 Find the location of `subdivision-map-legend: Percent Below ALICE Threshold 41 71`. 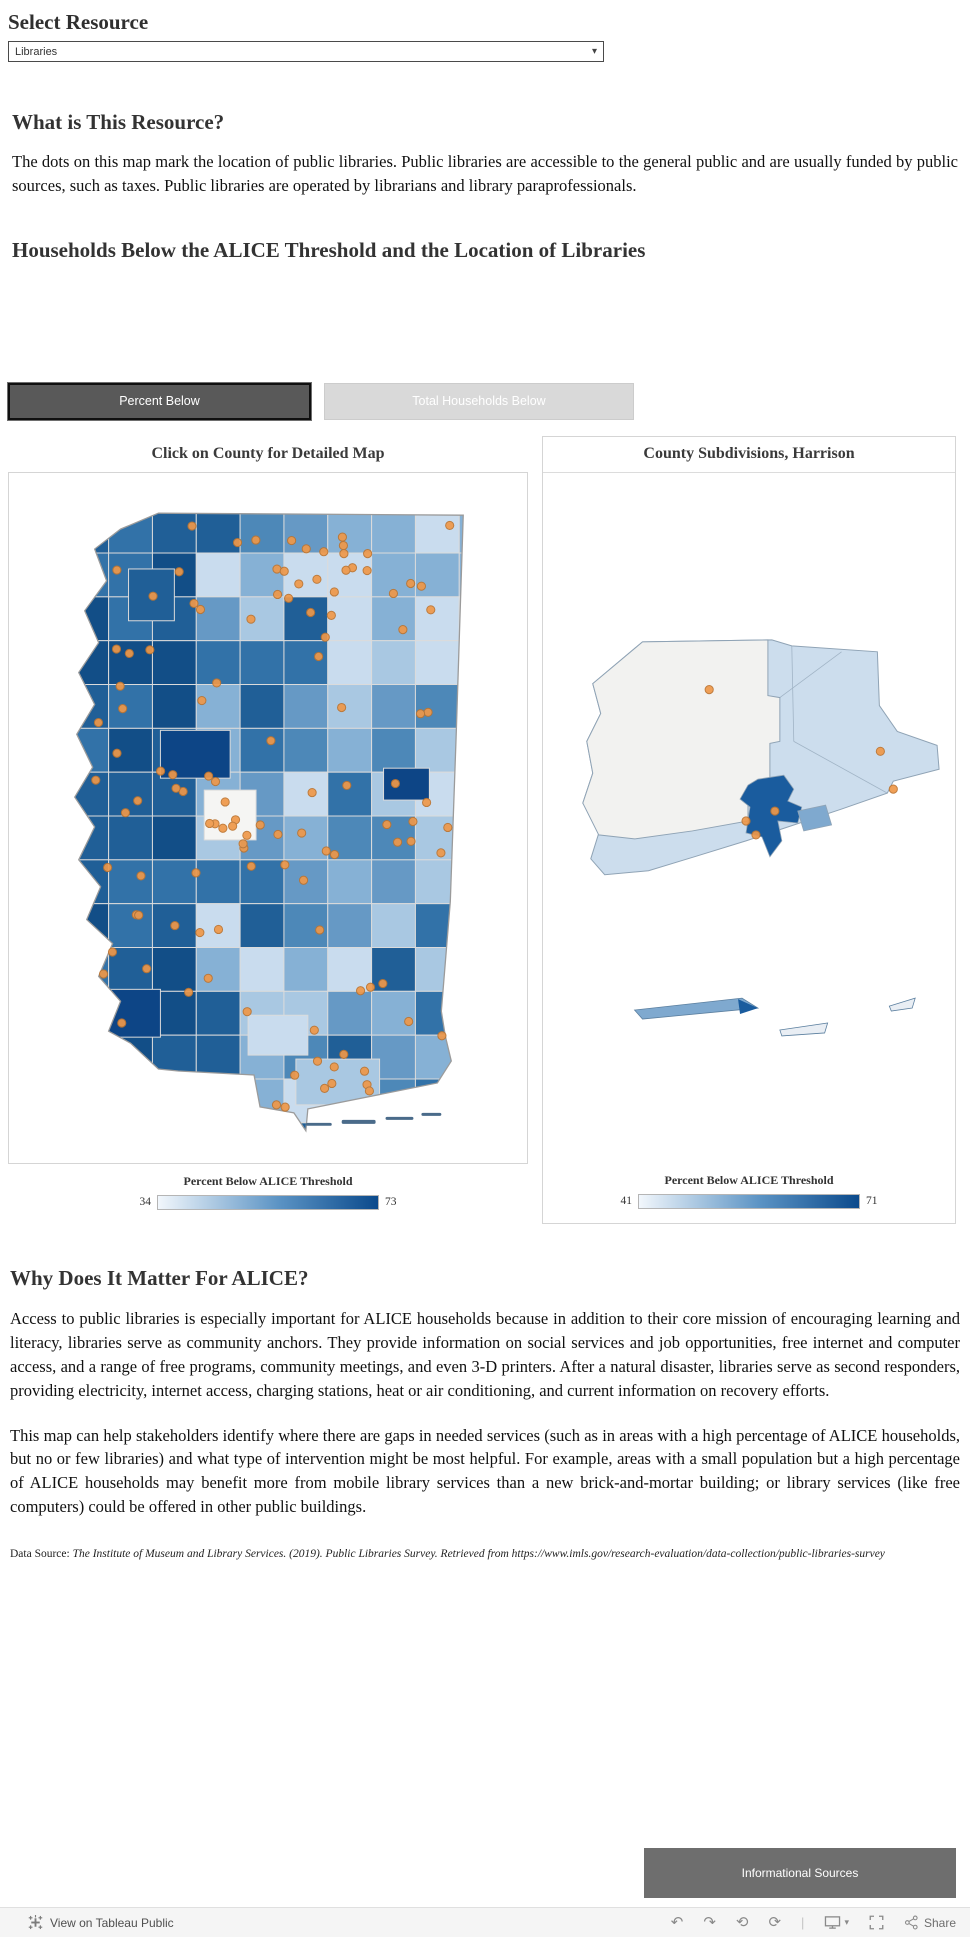

subdivision-map-legend: Percent Below ALICE Threshold 41 71 is located at coordinates (749, 1198).